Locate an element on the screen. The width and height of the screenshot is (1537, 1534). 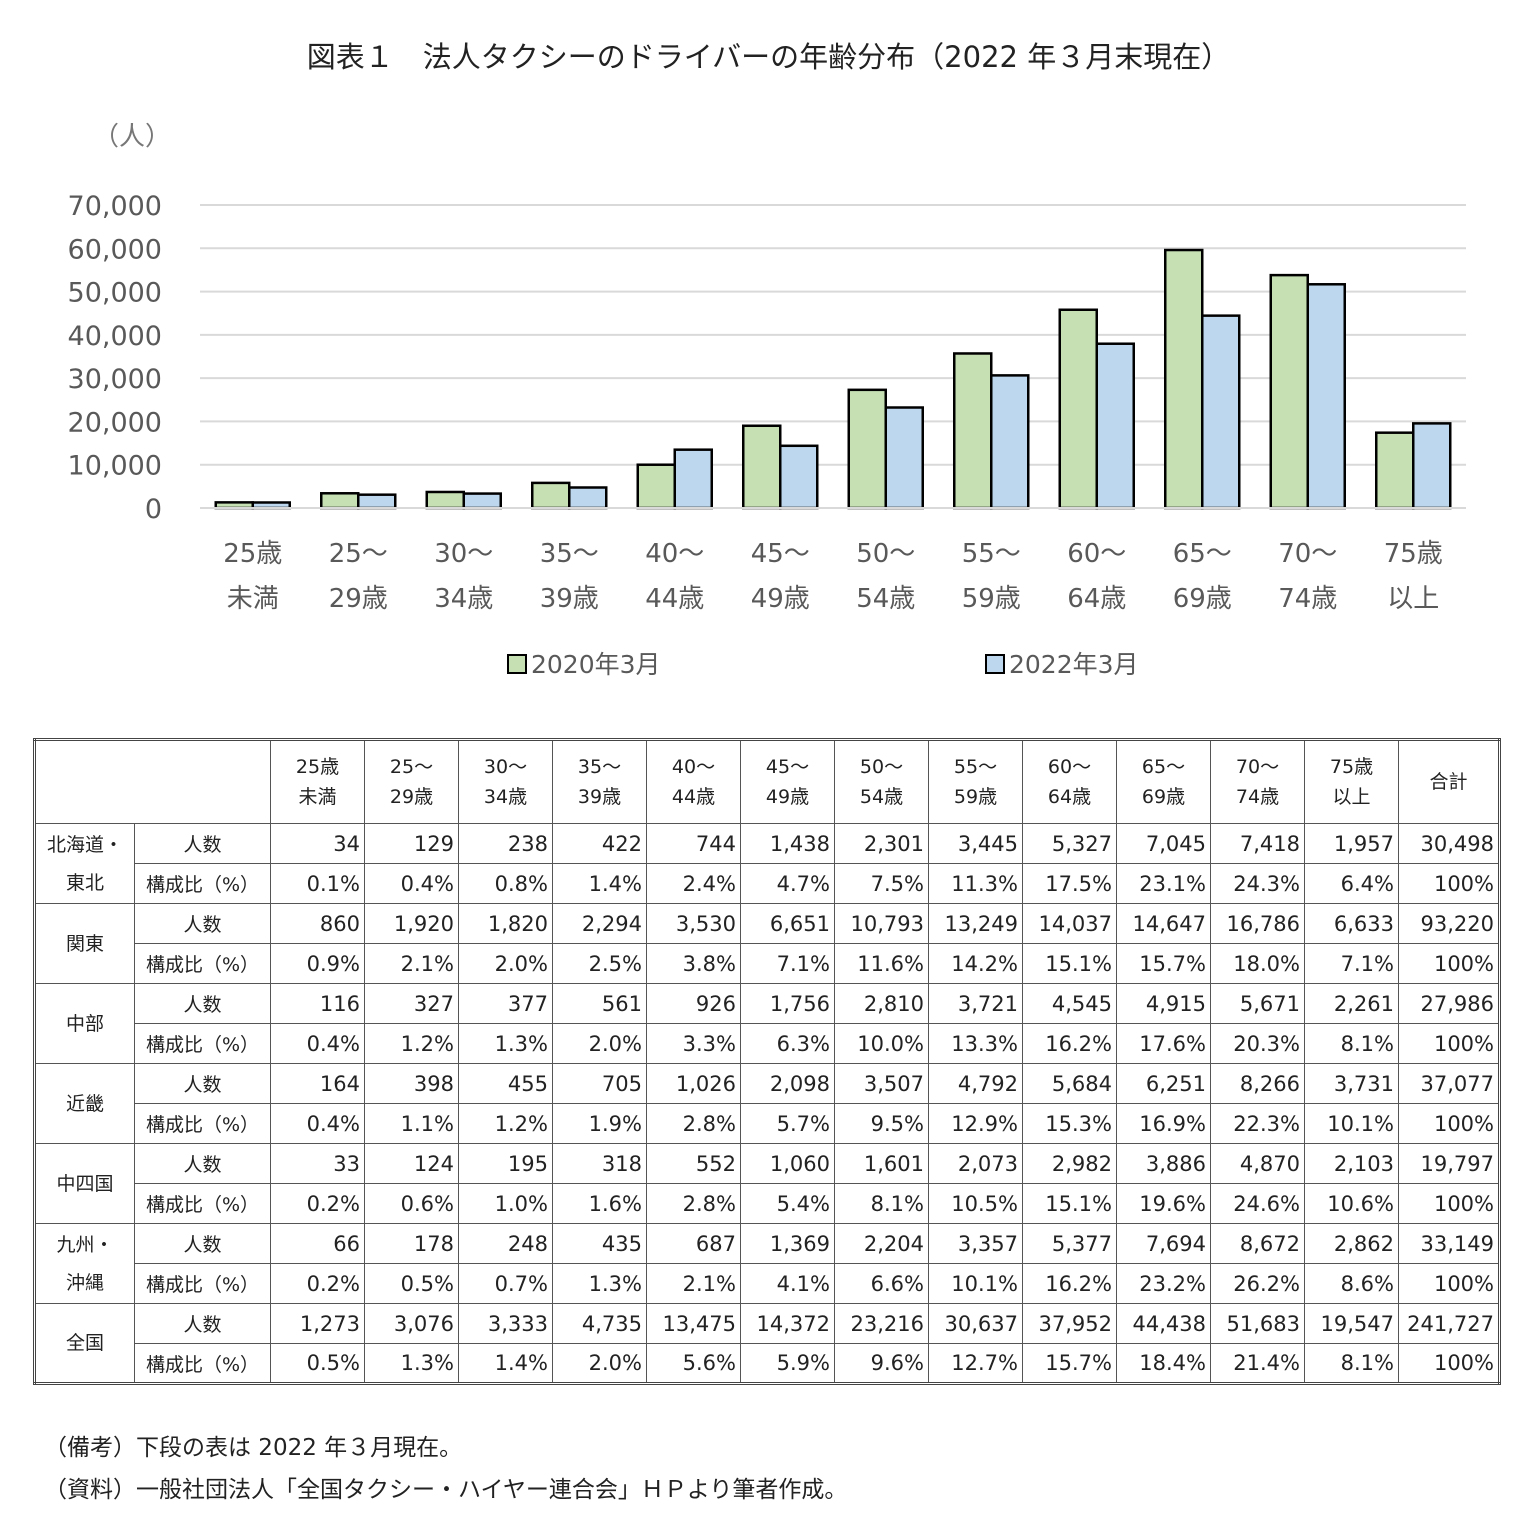
ratio-cell: 1.1% is located at coordinates (411, 1123).